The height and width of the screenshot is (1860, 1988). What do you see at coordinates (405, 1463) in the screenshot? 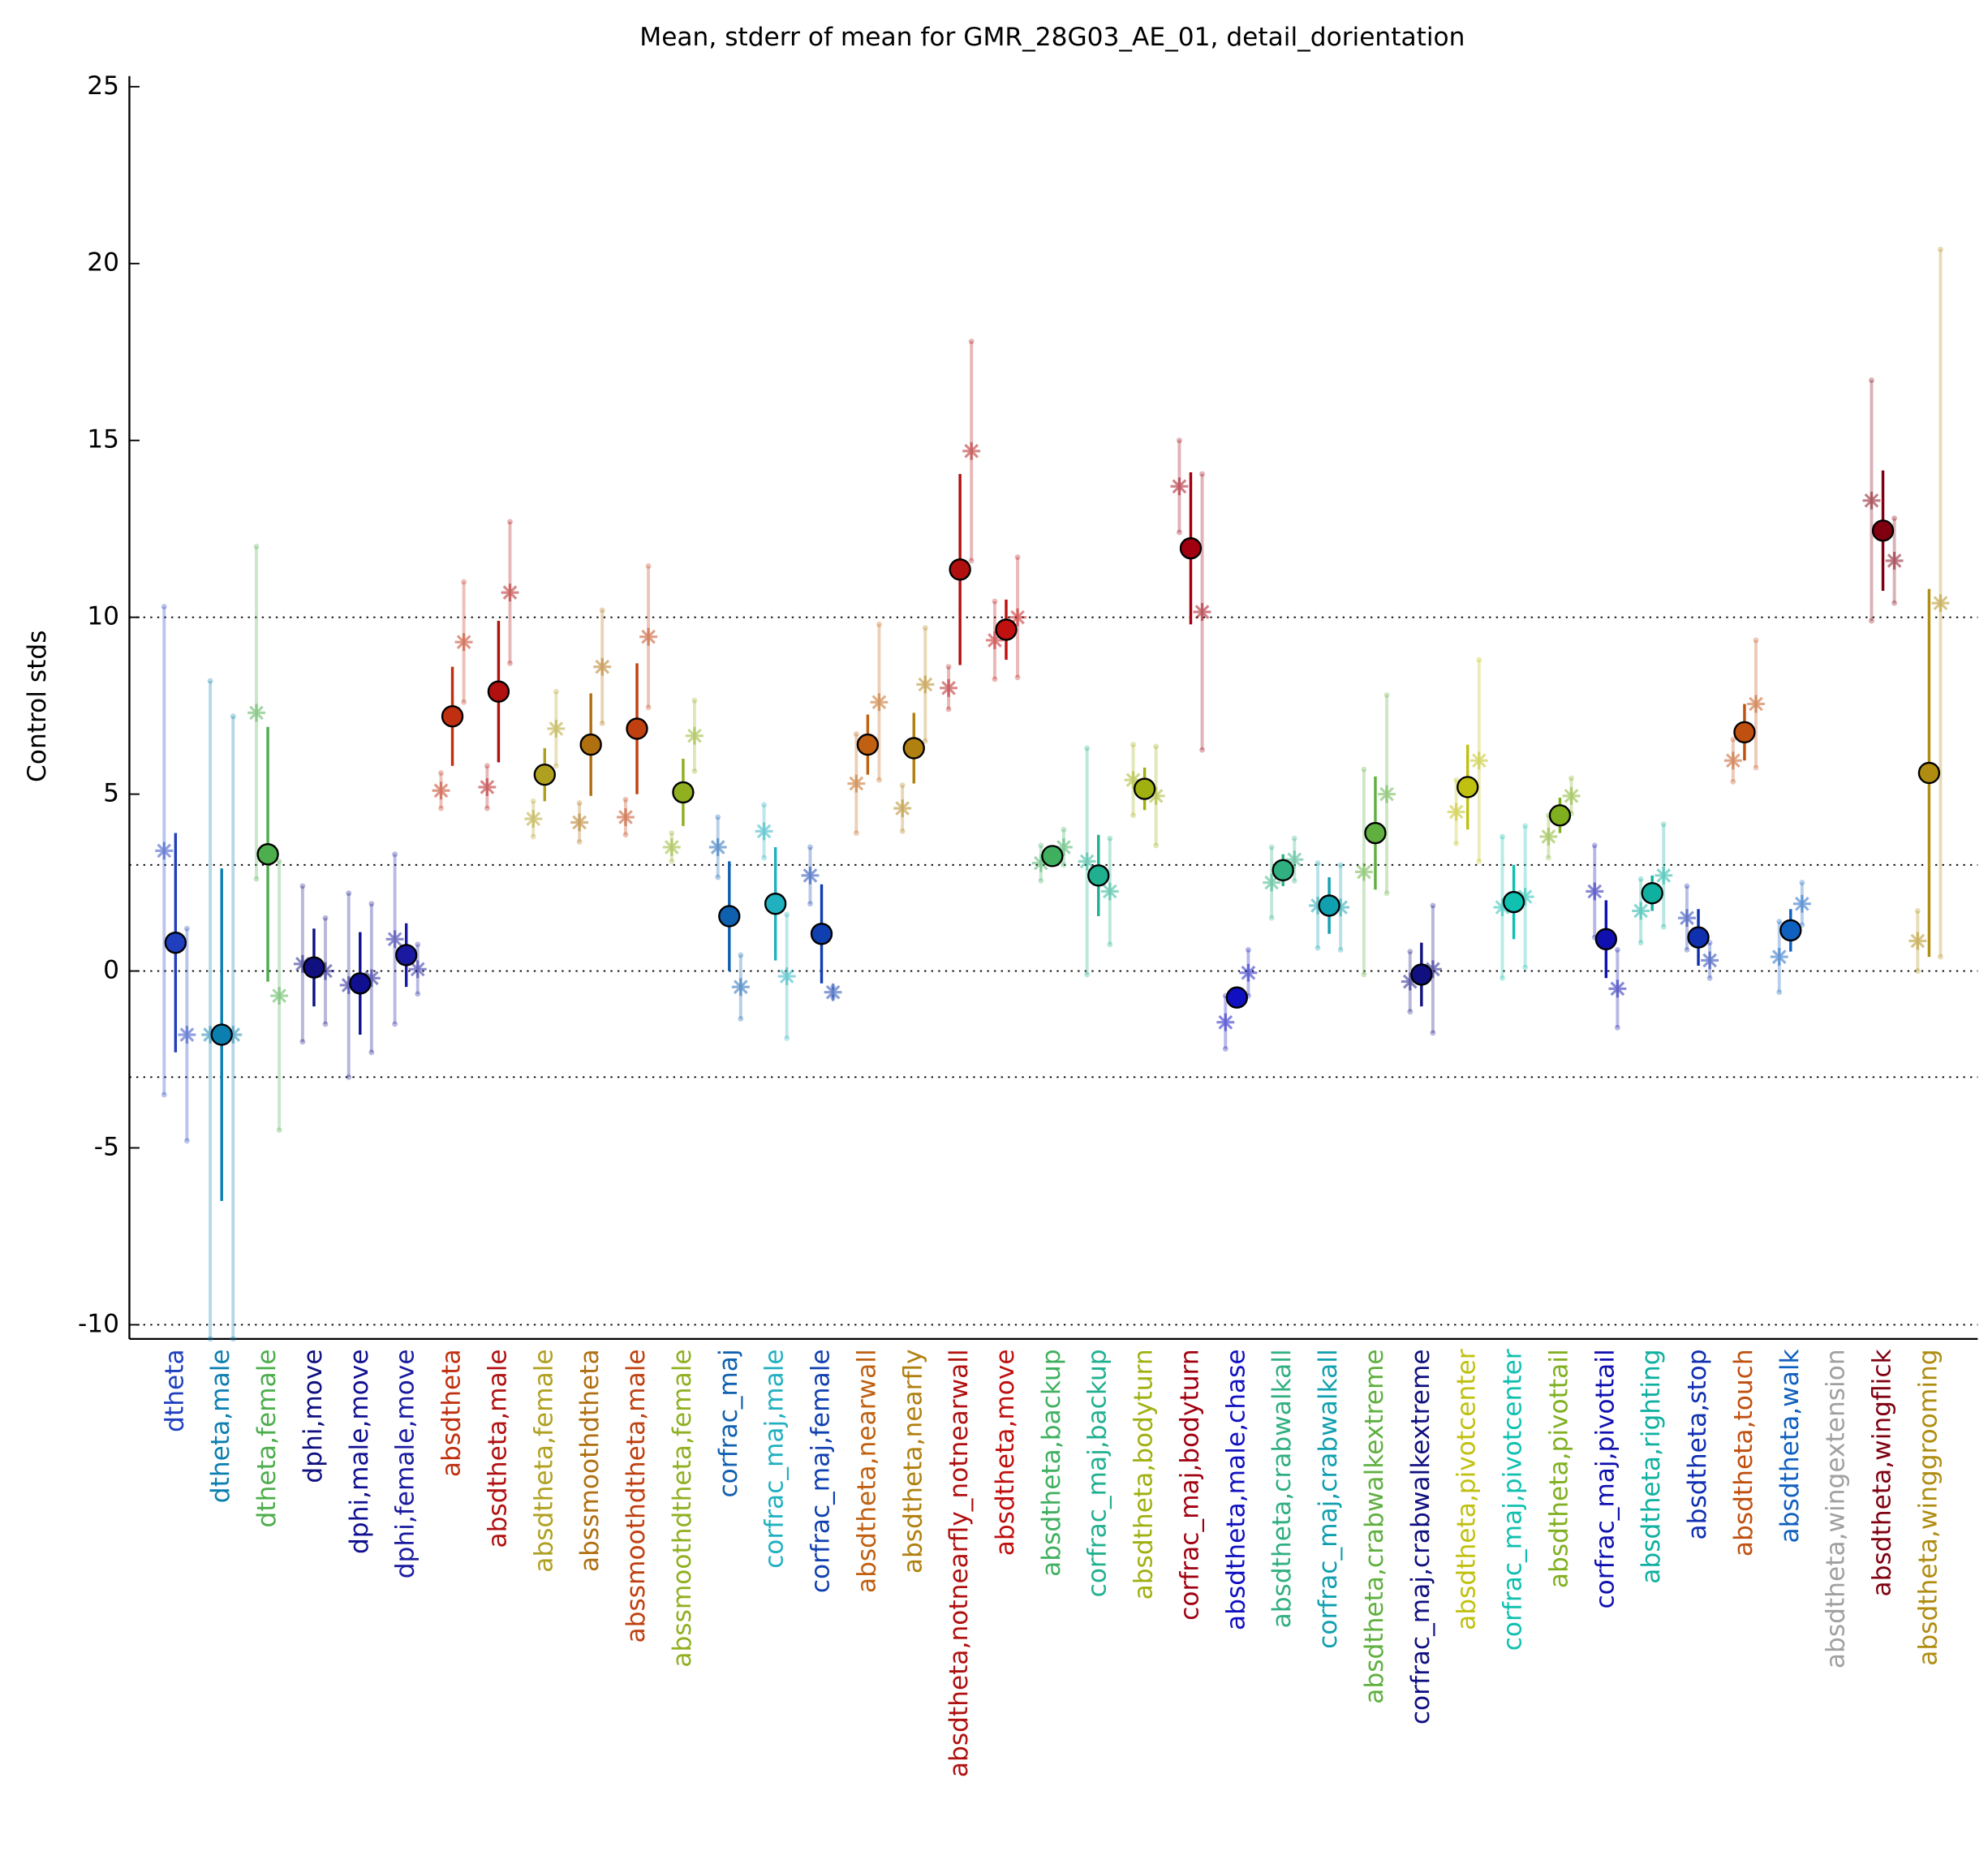
I see `x-tick-label: dphi,female,move` at bounding box center [405, 1463].